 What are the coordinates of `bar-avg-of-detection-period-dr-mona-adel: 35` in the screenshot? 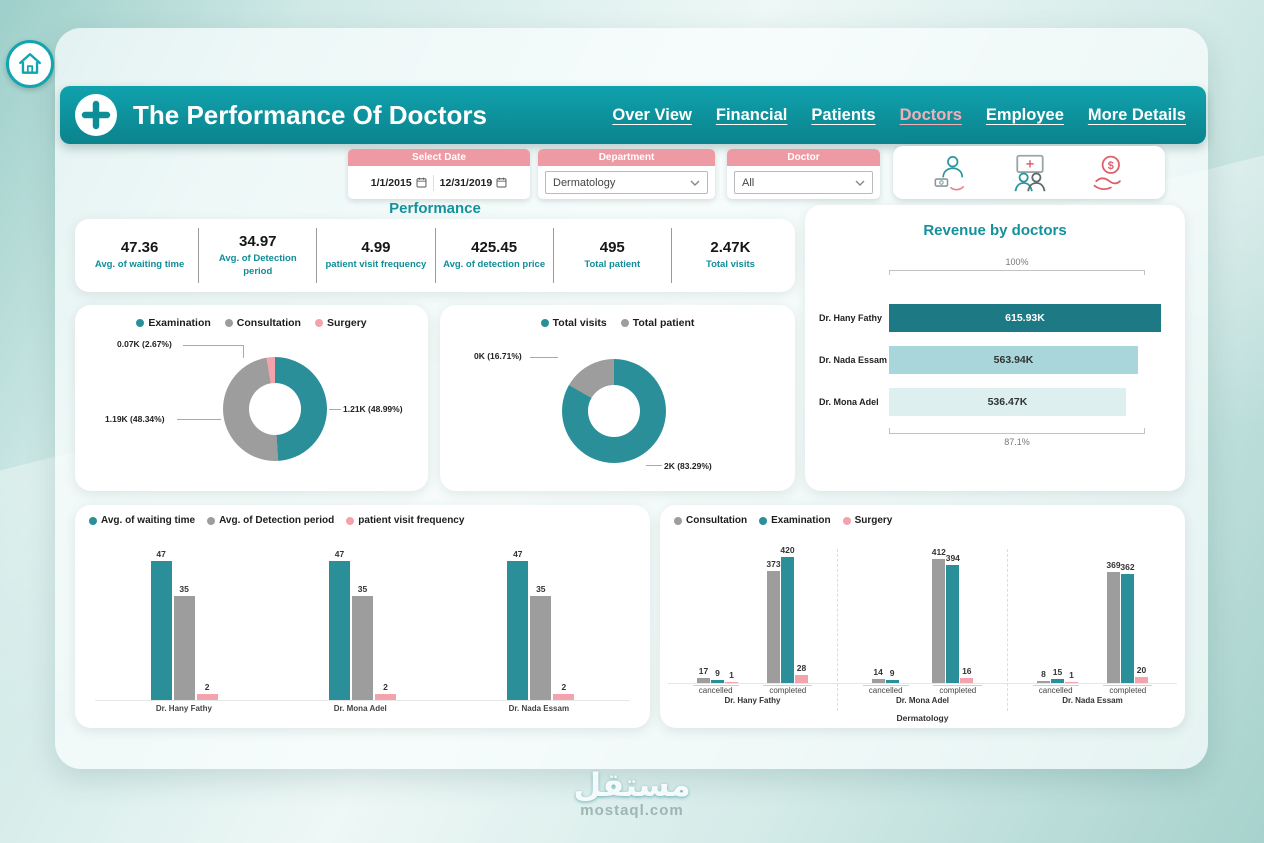 It's located at (362, 642).